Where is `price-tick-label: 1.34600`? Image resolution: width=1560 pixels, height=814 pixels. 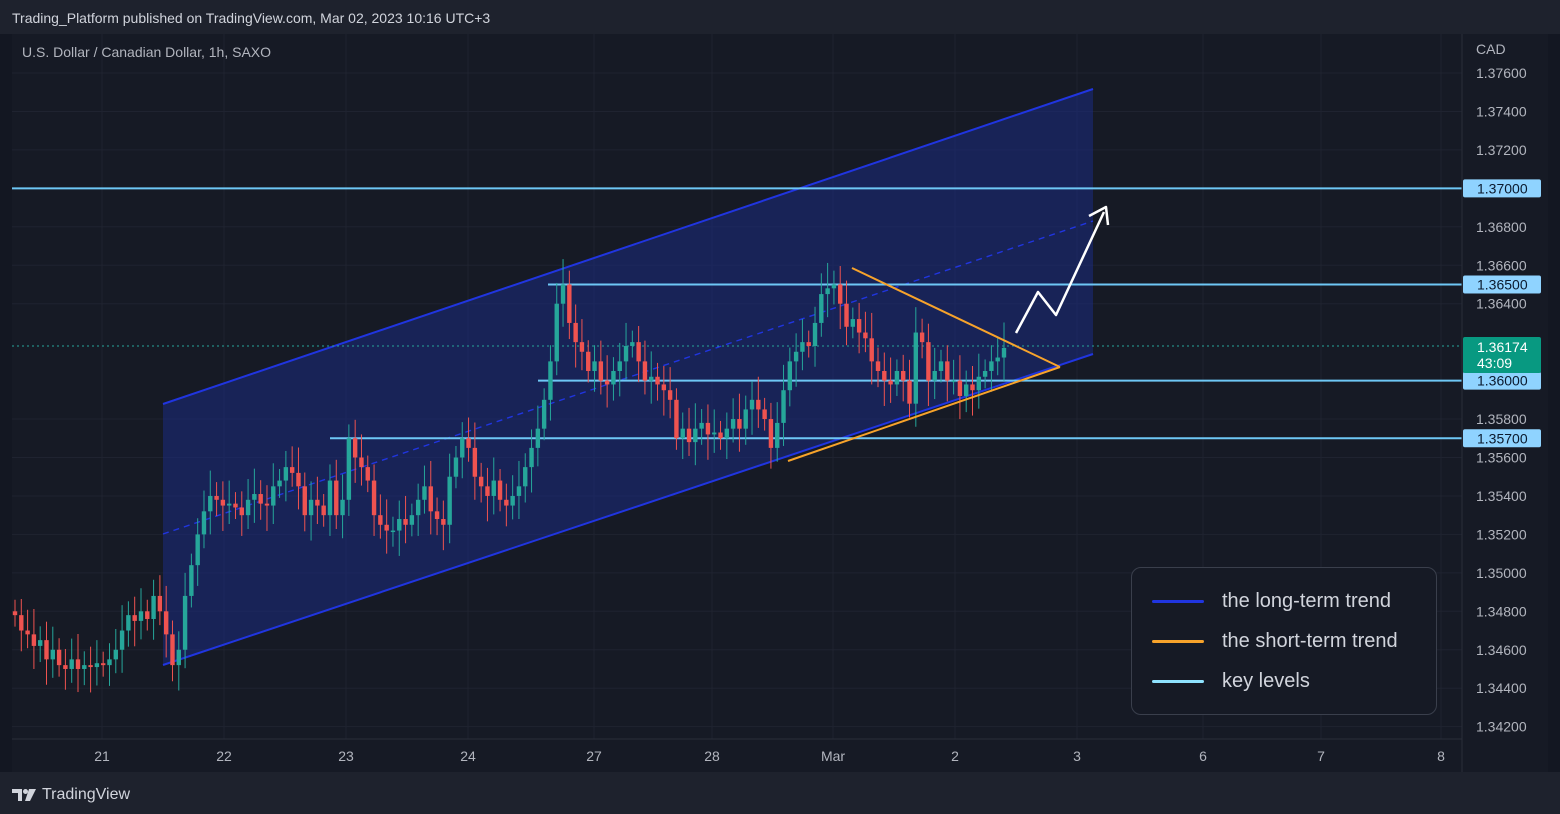 price-tick-label: 1.34600 is located at coordinates (1501, 650).